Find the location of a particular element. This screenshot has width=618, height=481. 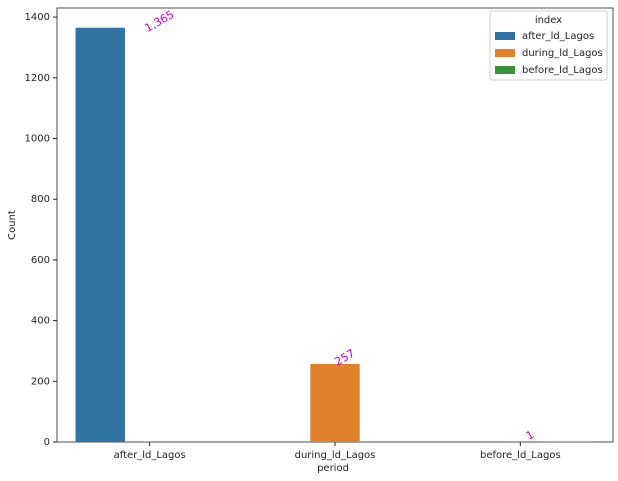

legend-label: before_ld_Lagos is located at coordinates (562, 70).